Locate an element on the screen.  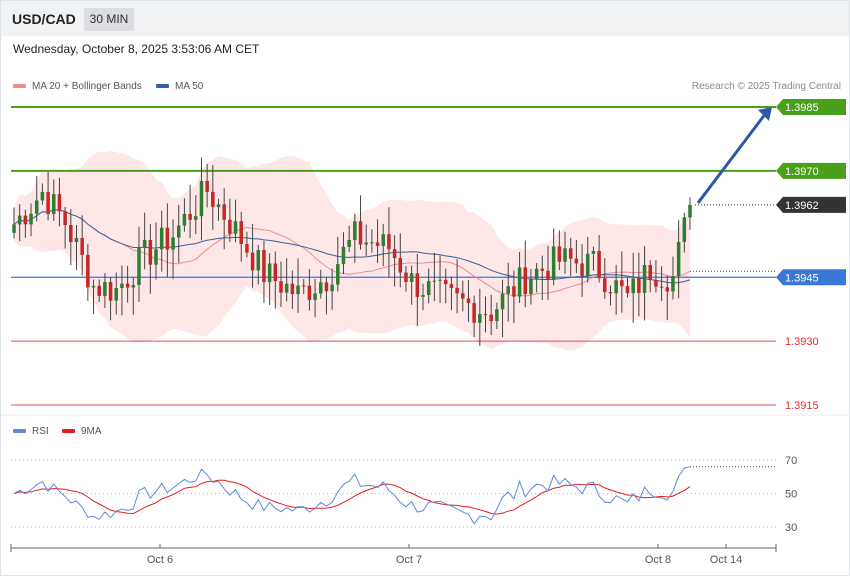
legend-9ma-swatch is located at coordinates (68, 431).